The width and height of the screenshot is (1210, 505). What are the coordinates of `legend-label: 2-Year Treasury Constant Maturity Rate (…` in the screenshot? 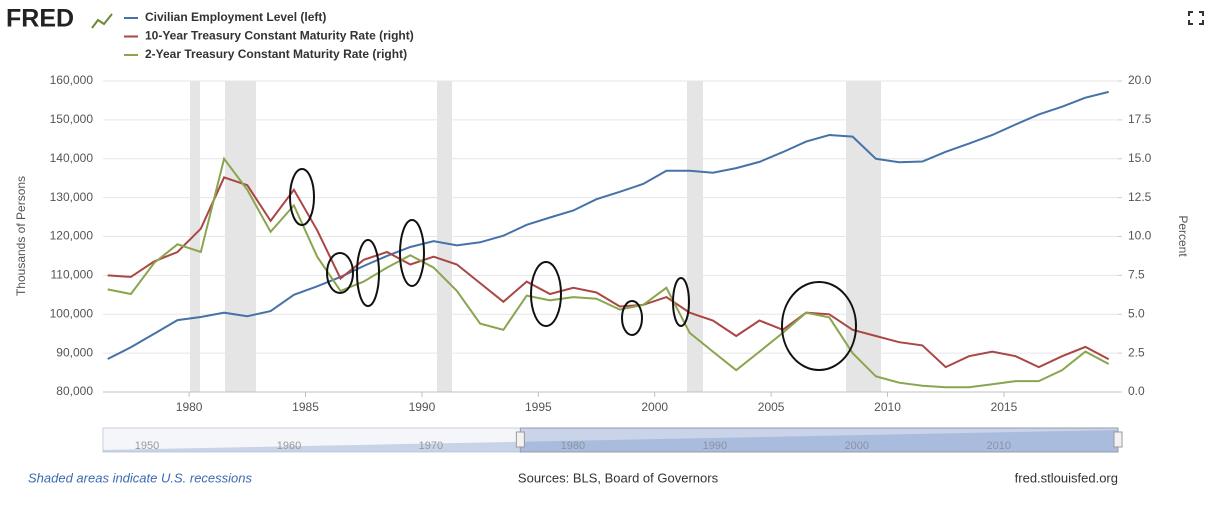 It's located at (276, 54).